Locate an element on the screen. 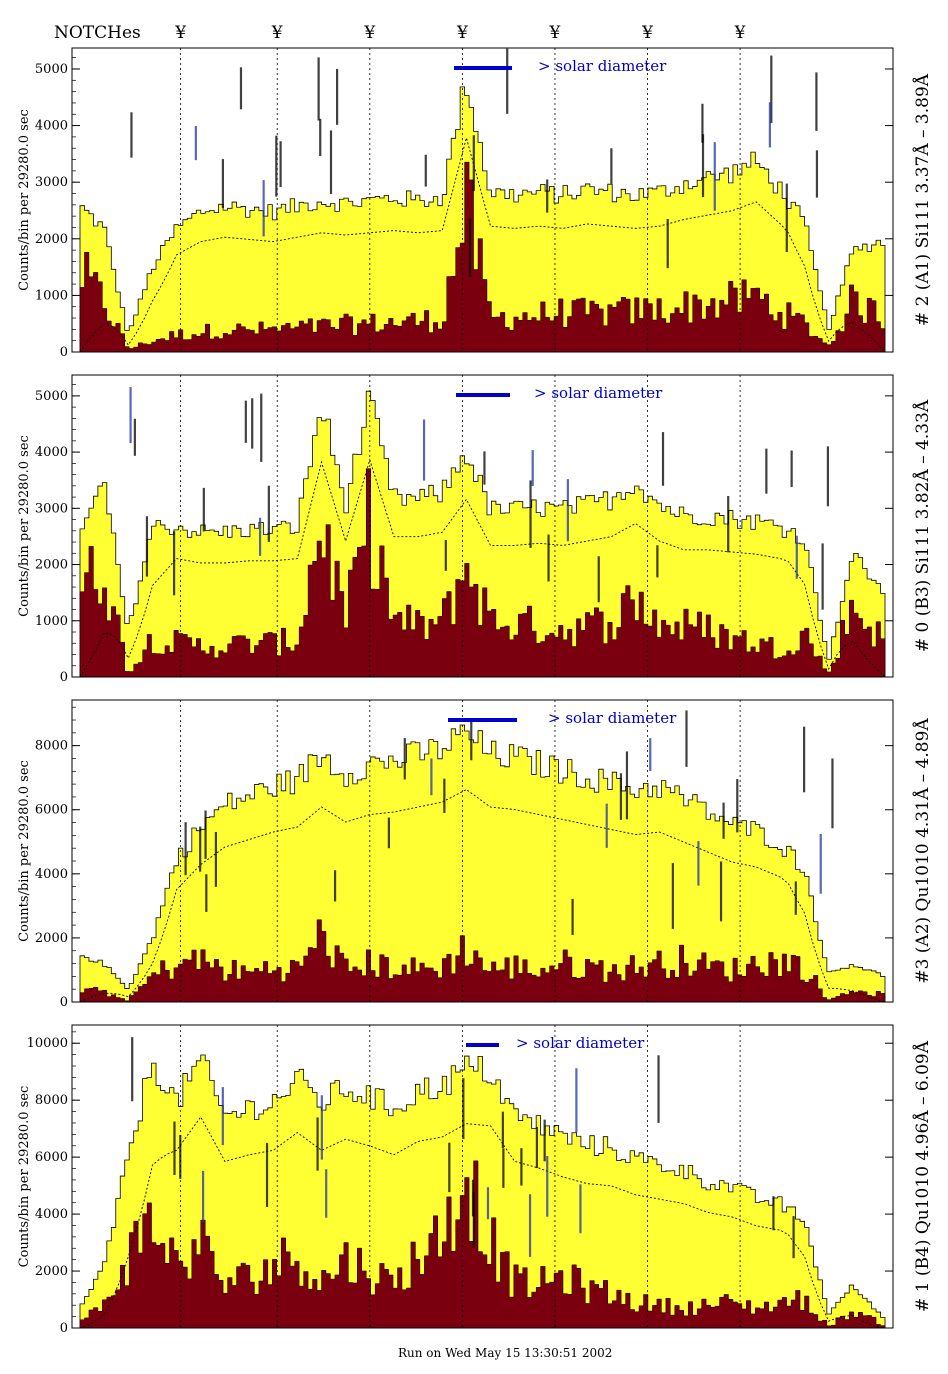 This screenshot has height=1374, width=948. y-tick-label: 0 is located at coordinates (64, 677).